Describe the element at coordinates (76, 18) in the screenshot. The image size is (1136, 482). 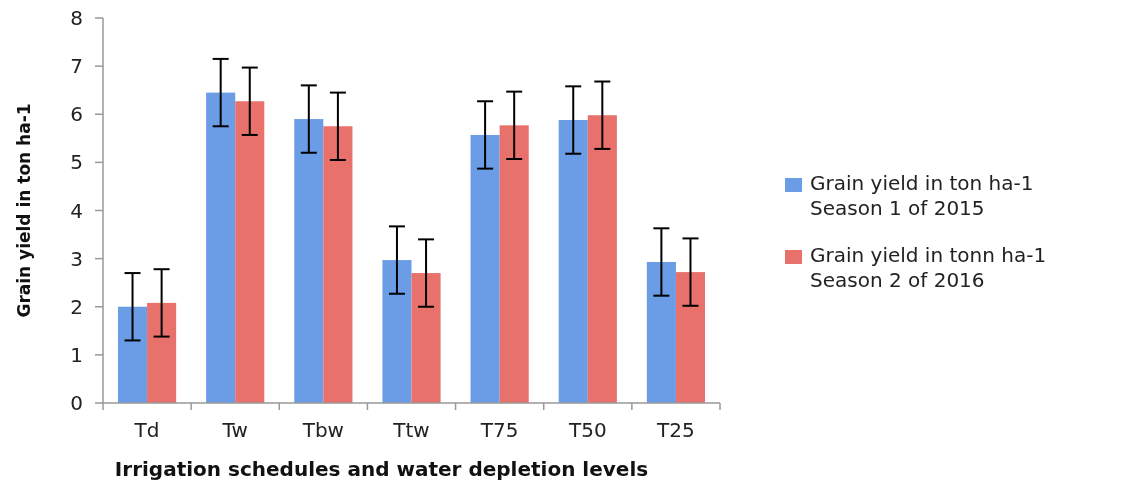
I see `y-tick-label: 8` at that location.